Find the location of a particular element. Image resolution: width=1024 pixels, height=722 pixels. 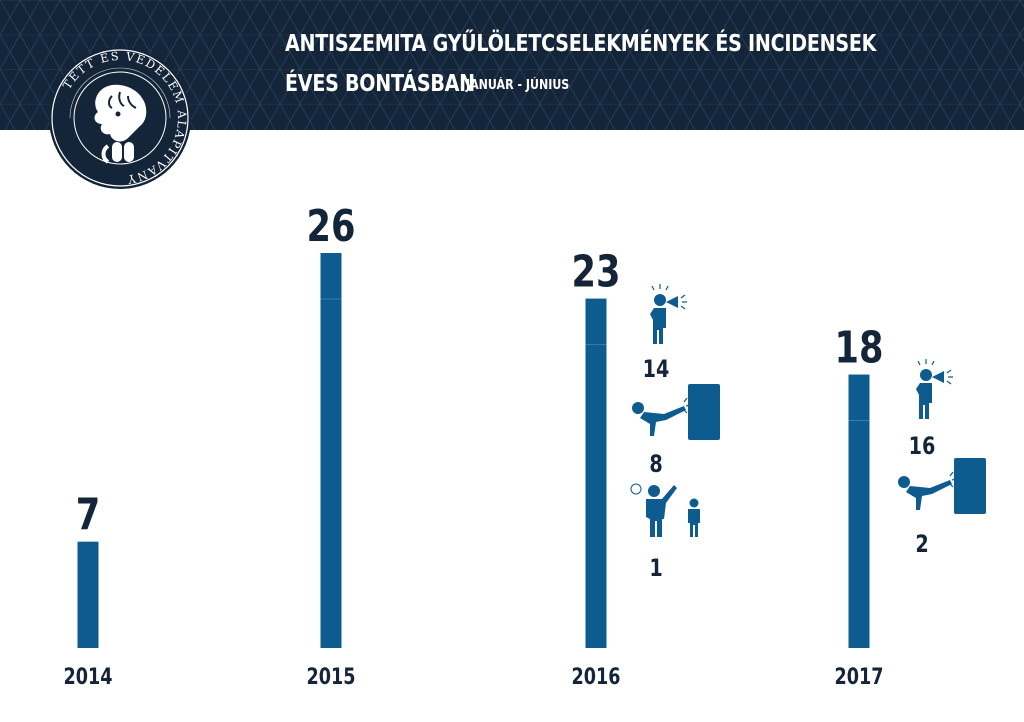

year-label-2017: 2017 is located at coordinates (859, 676).